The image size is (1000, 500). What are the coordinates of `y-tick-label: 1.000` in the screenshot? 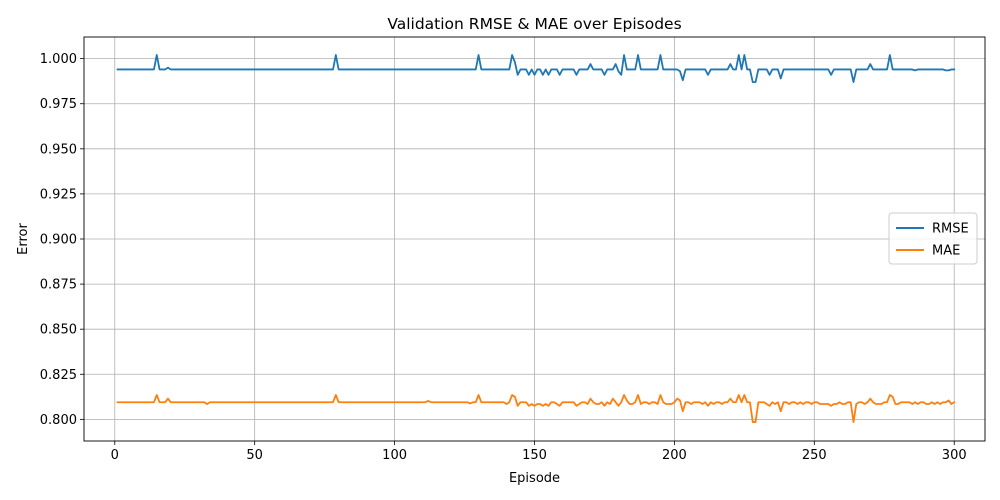 It's located at (58, 59).